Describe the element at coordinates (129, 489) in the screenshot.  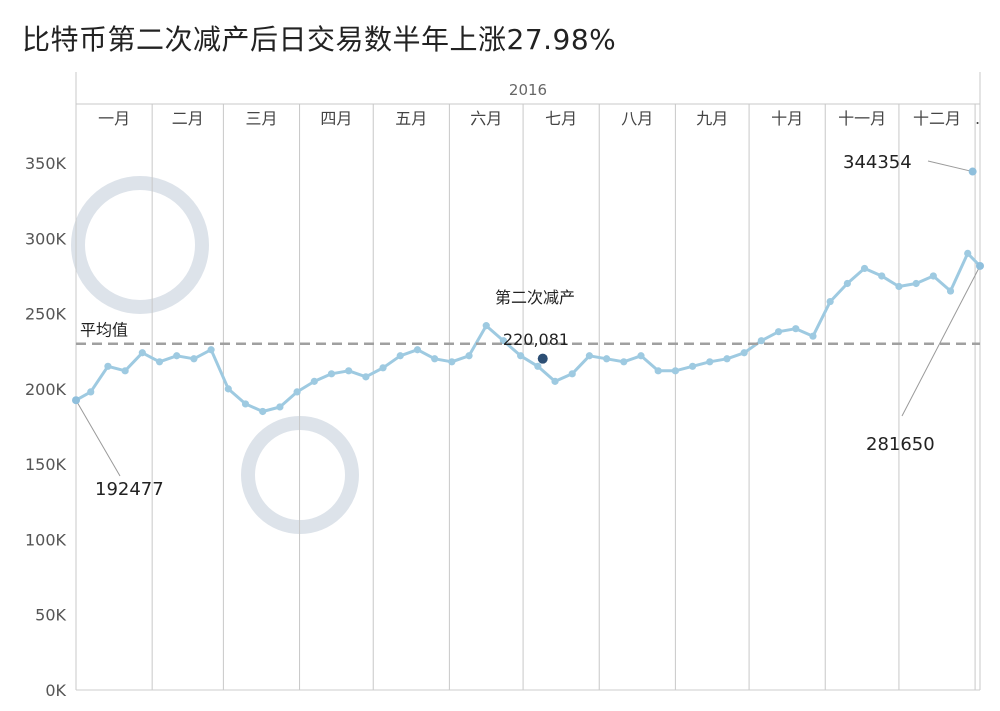
I see `annotation-label: 192477` at that location.